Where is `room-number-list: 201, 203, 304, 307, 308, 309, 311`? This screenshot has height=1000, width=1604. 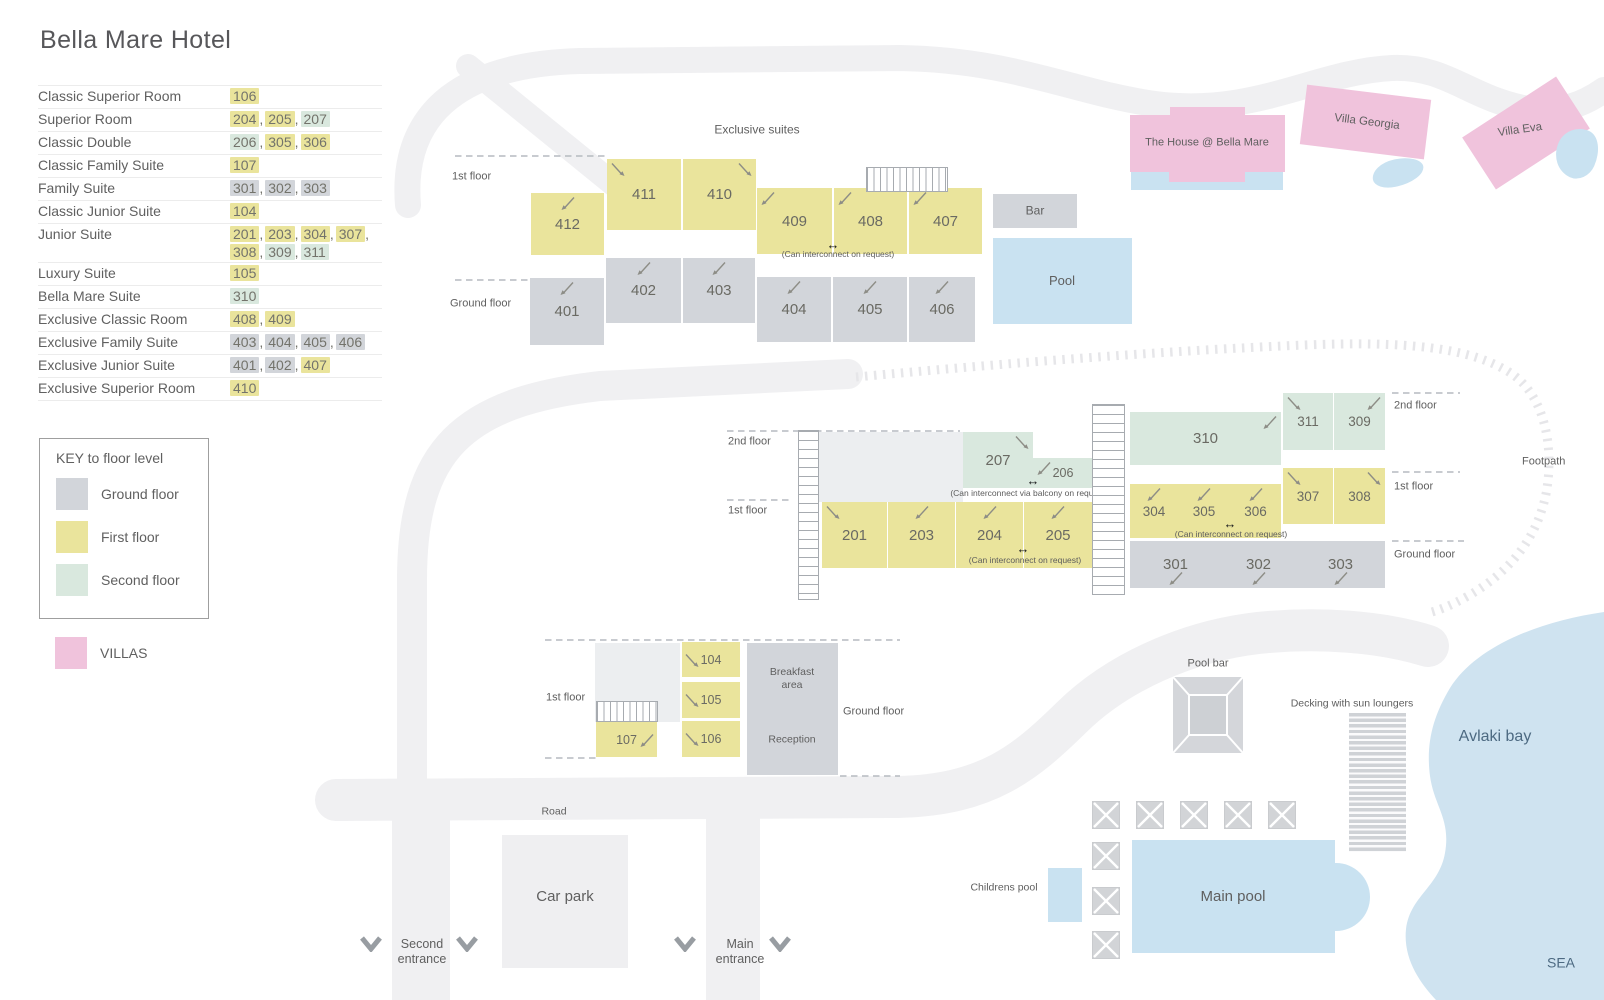
room-number-list: 201, 203, 304, 307, 308, 309, 311 is located at coordinates (305, 243).